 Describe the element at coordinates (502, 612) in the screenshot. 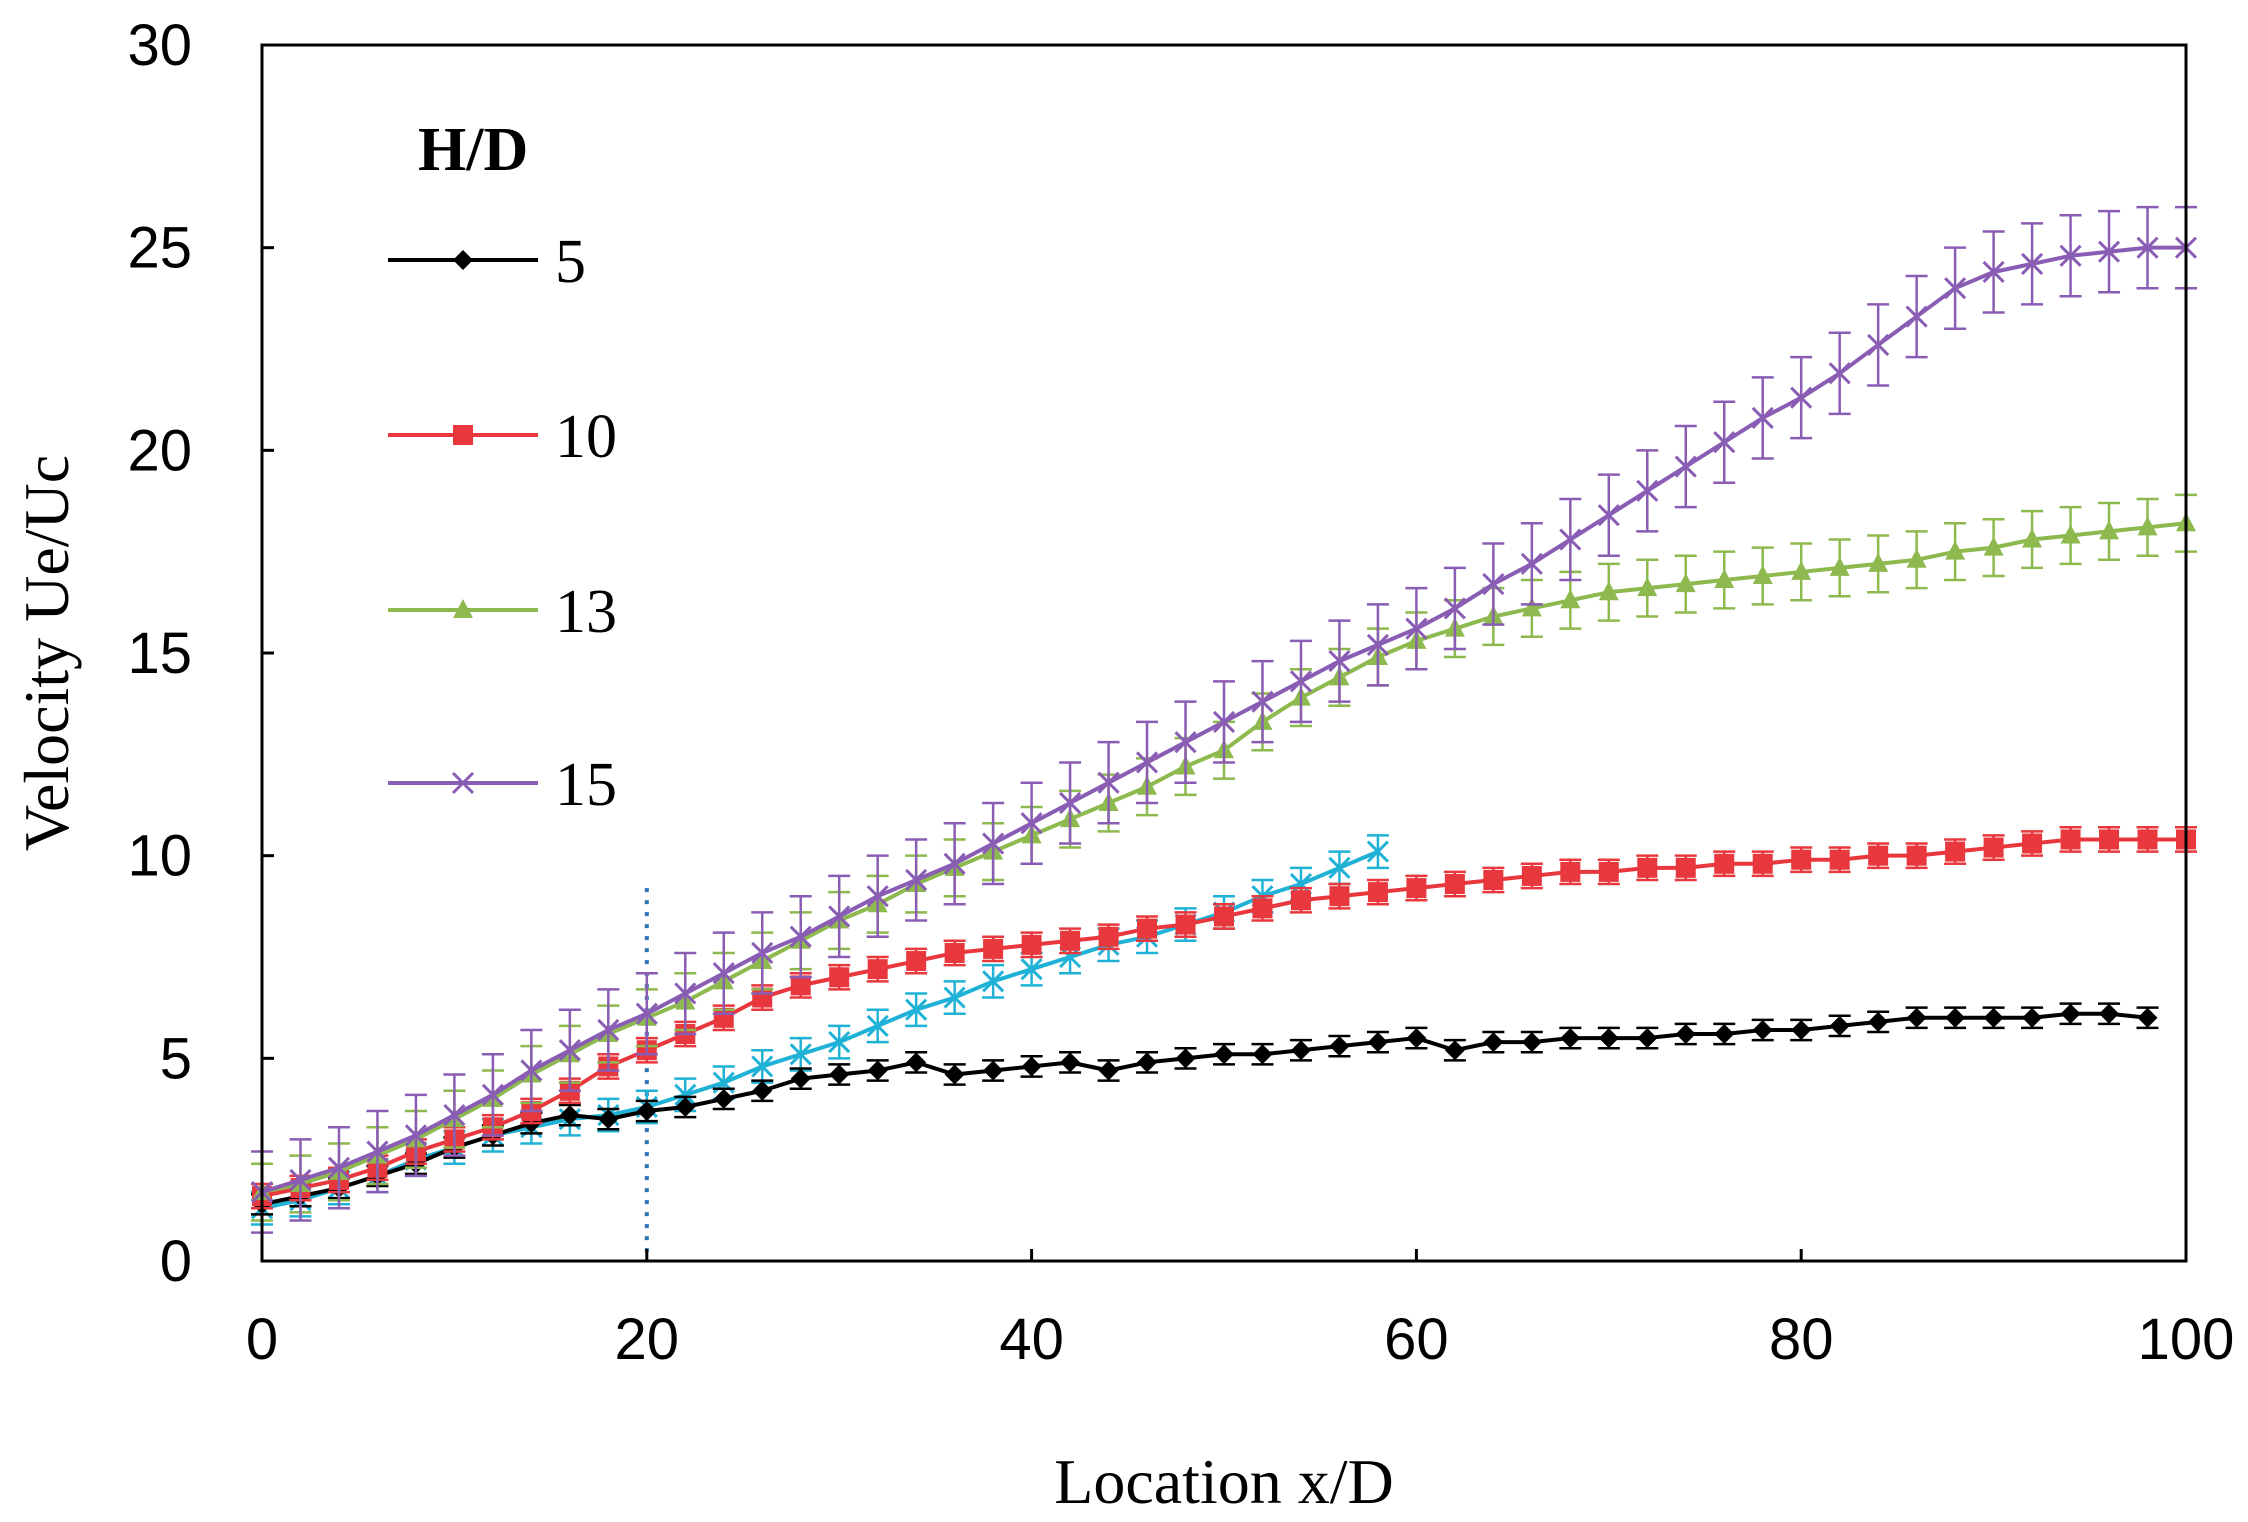

I see `legend-entry-13: 13` at that location.